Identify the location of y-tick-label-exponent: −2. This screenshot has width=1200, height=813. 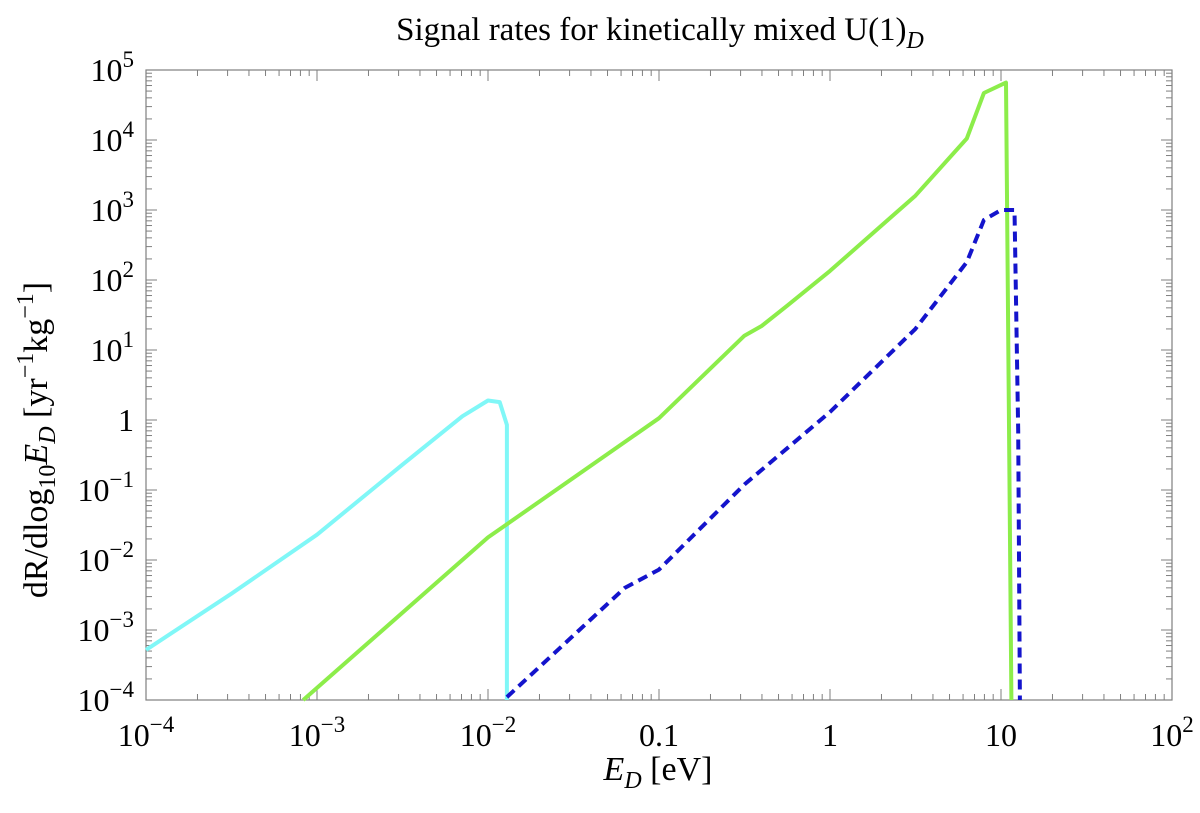
(122, 549).